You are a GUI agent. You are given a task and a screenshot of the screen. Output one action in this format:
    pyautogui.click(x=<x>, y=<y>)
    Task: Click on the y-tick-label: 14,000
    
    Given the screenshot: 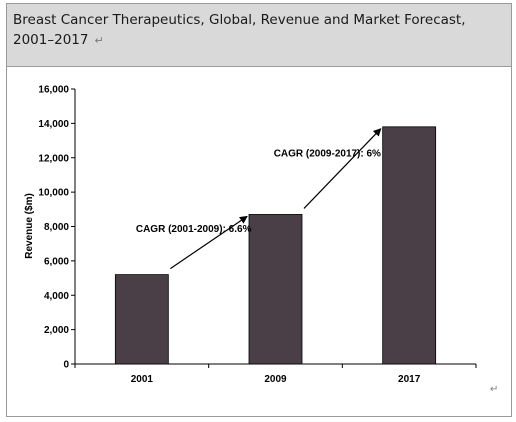 What is the action you would take?
    pyautogui.click(x=53, y=124)
    